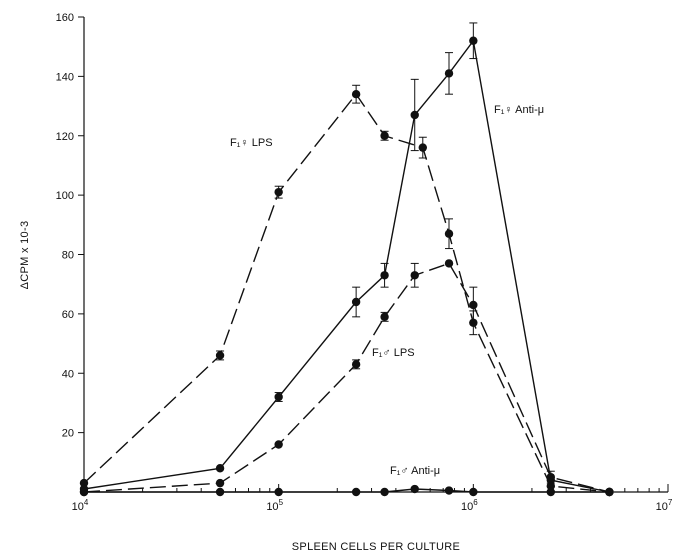 The height and width of the screenshot is (557, 676). What do you see at coordinates (376, 547) in the screenshot?
I see `x-axis-title: SPLEEN CELLS PER CULTURE` at bounding box center [376, 547].